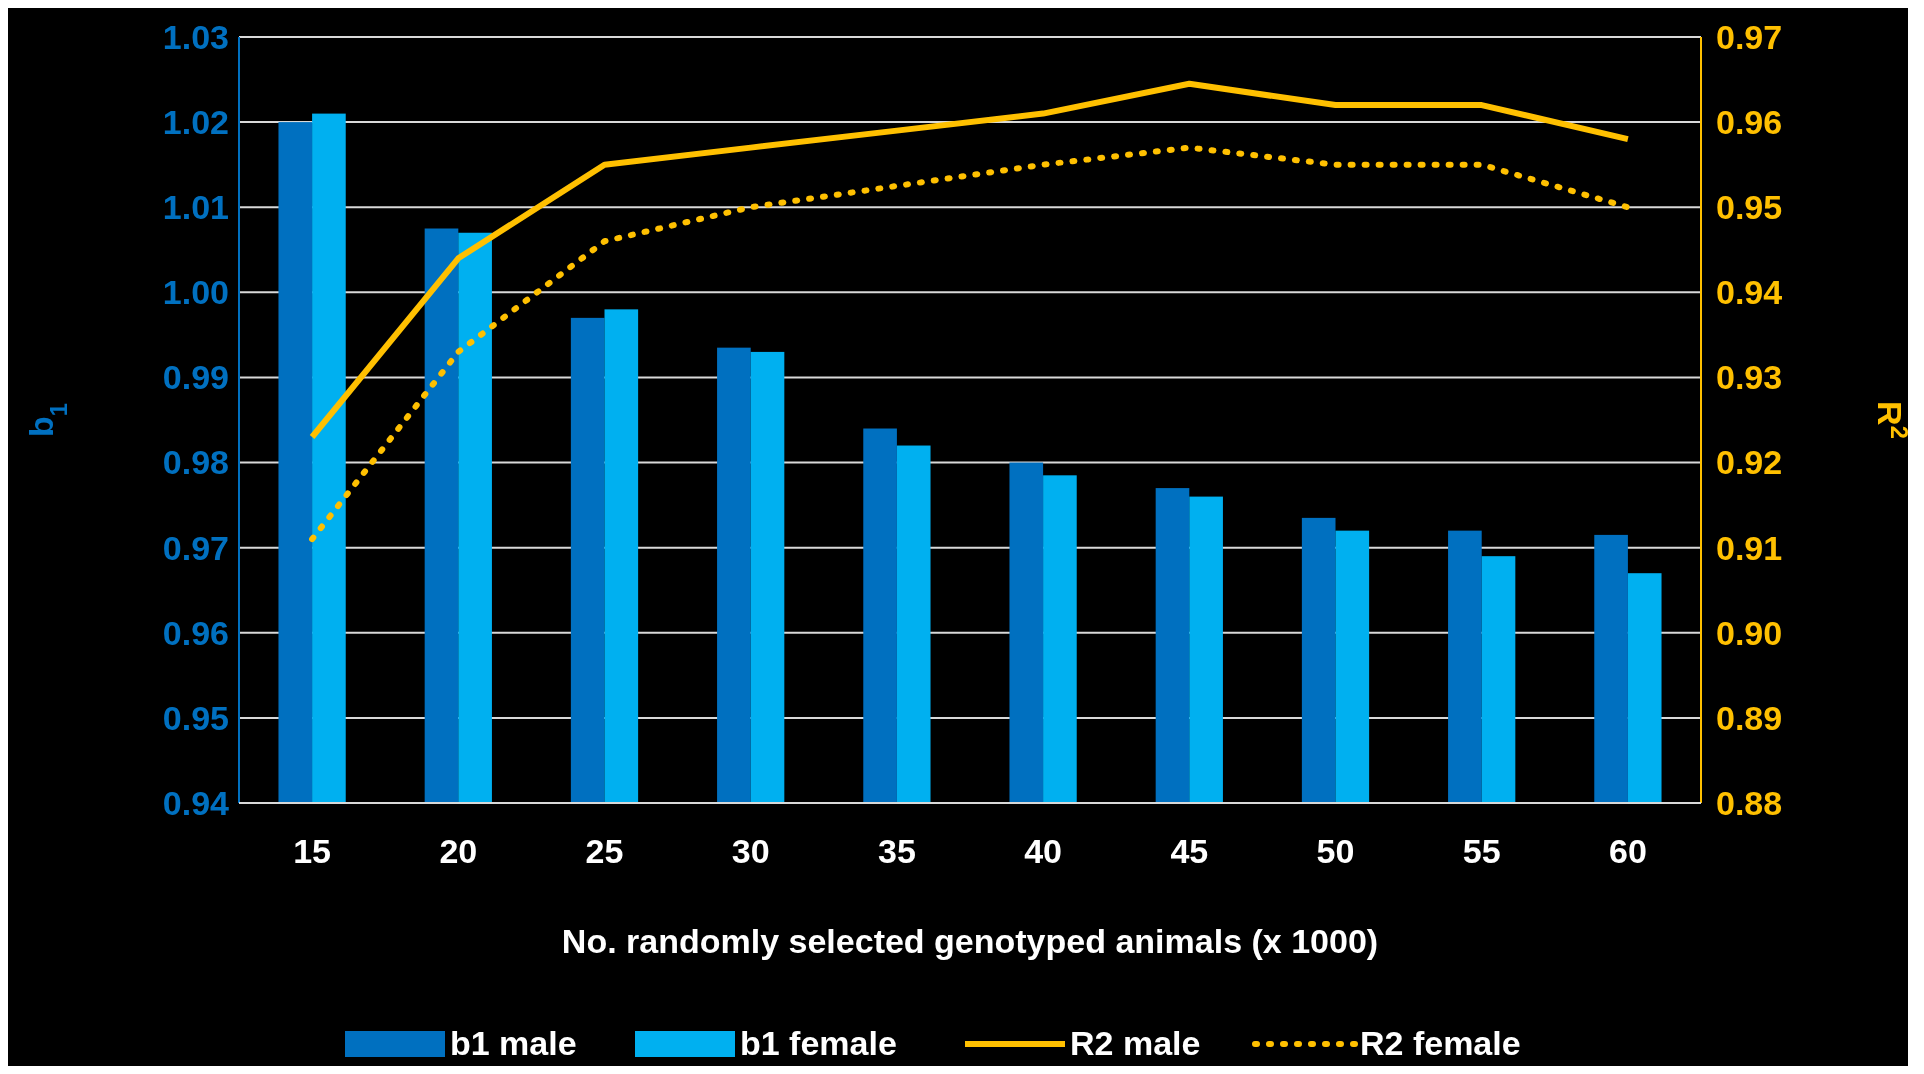 This screenshot has width=1924, height=1074. I want to click on y-tick-label: 0.97, so click(195, 547).